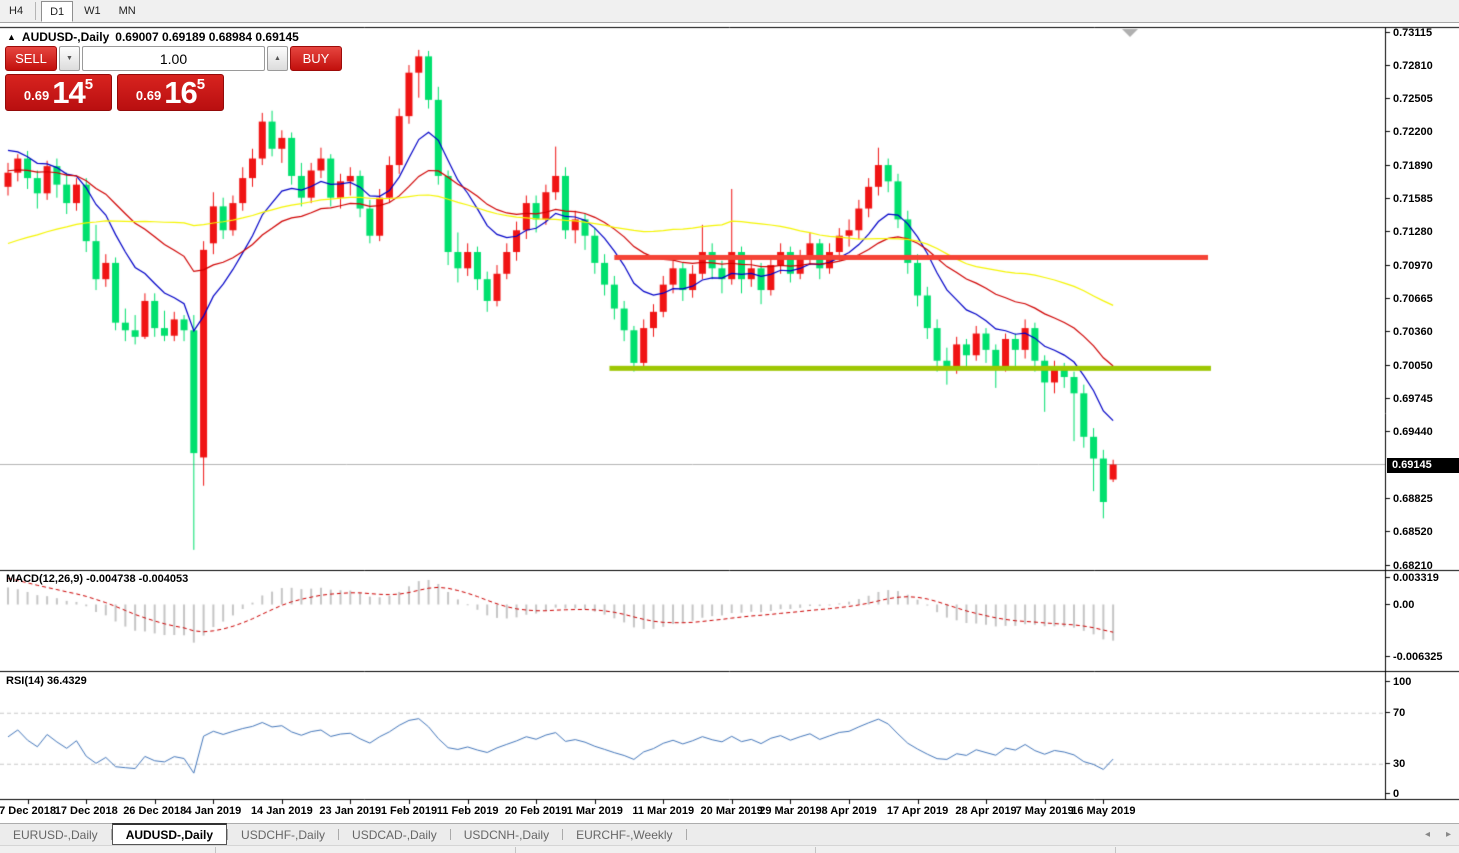 This screenshot has width=1459, height=853. Describe the element at coordinates (28, 811) in the screenshot. I see `date-label: 7 Dec 2018` at that location.